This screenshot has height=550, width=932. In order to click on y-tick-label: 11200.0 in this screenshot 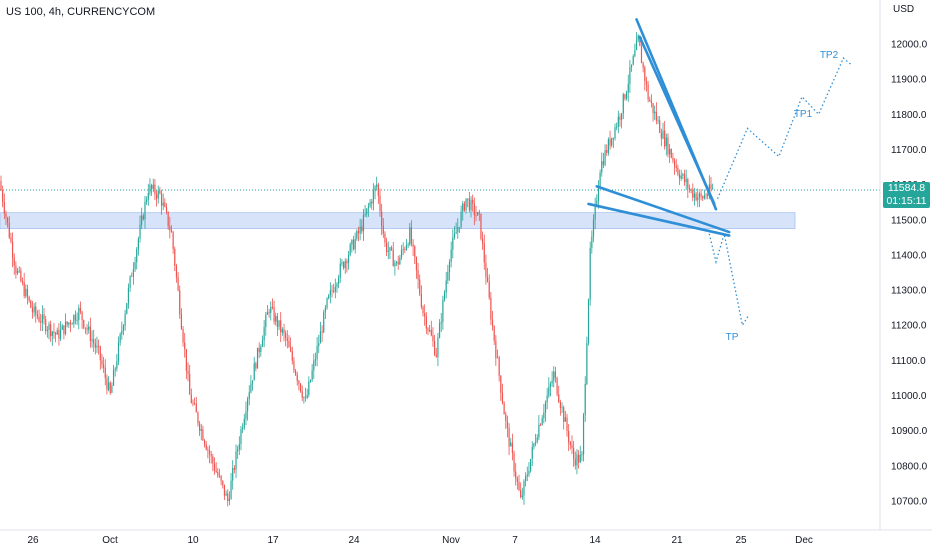, I will do `click(909, 326)`.